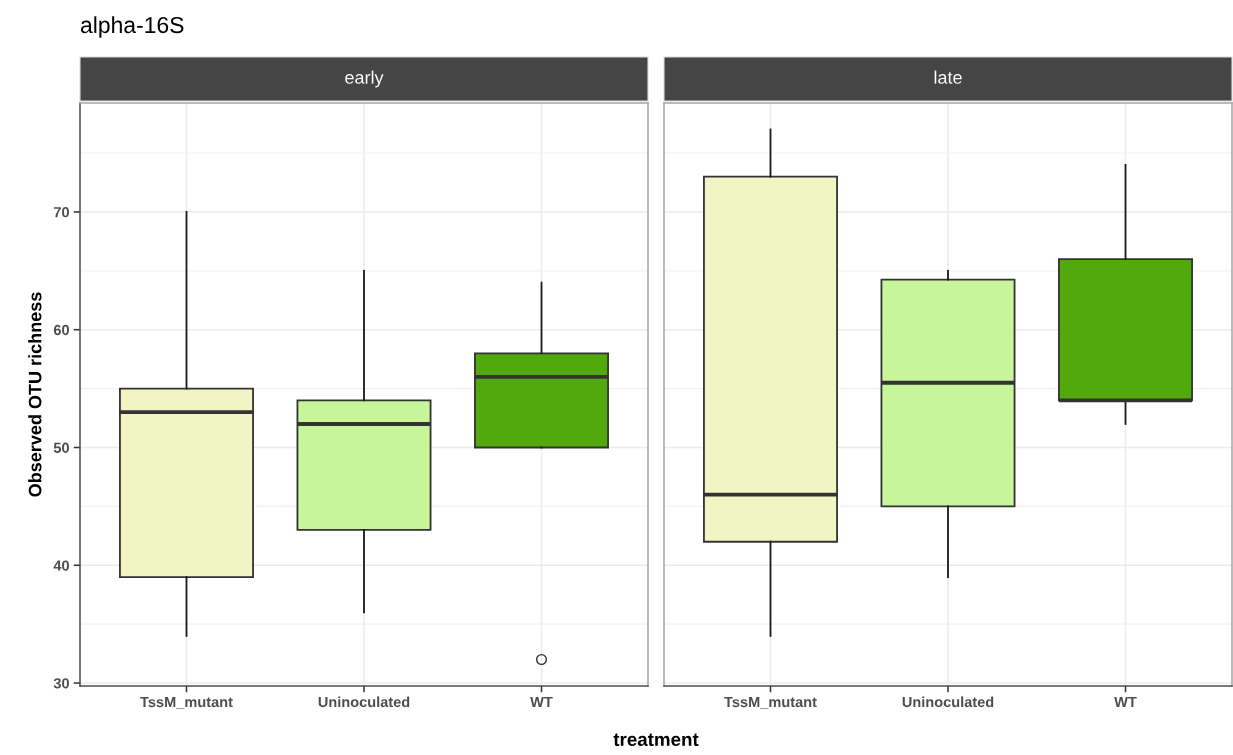 Image resolution: width=1233 pixels, height=755 pixels. What do you see at coordinates (35, 394) in the screenshot?
I see `y-axis-title: Observed OTU richness` at bounding box center [35, 394].